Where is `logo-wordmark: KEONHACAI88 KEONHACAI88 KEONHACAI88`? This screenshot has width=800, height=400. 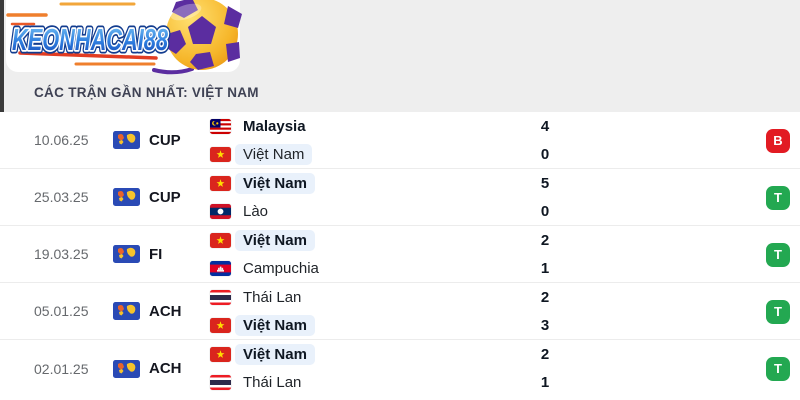
logo-wordmark: KEONHACAI88 KEONHACAI88 KEONHACAI88 is located at coordinates (91, 40).